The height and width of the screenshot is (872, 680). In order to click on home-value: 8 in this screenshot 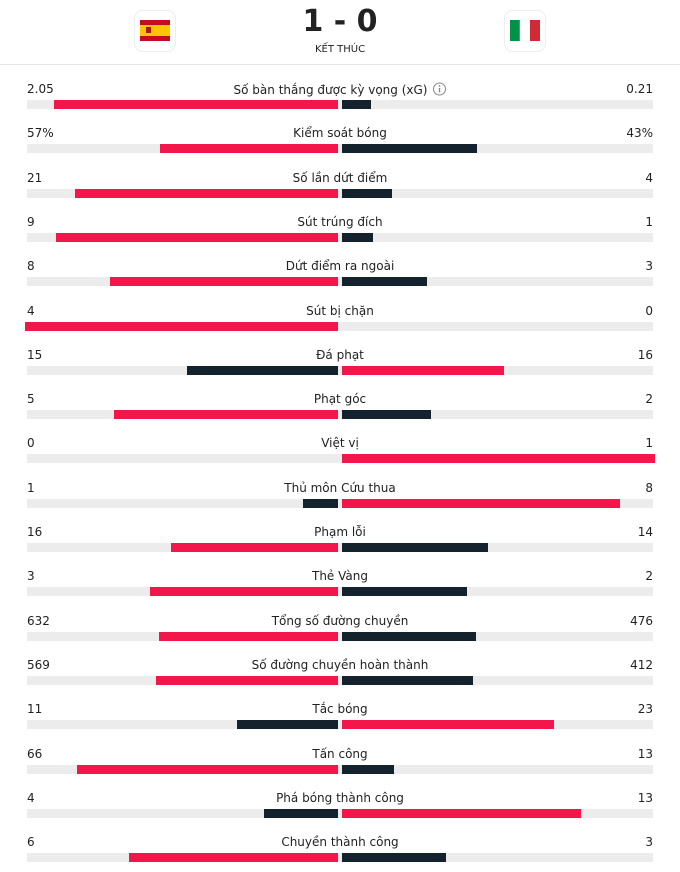, I will do `click(31, 266)`.